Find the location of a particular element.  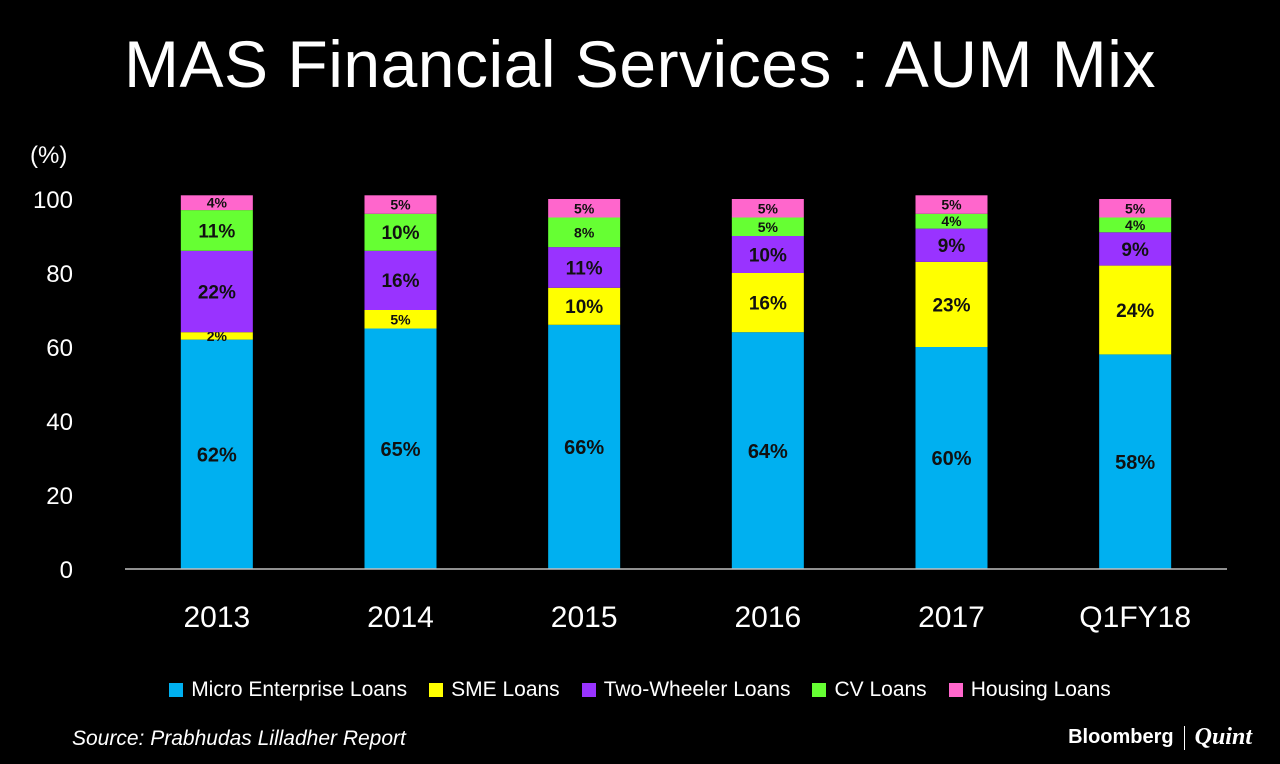

bar-segment-micro-enterprise-loans-2014 is located at coordinates (400, 448).